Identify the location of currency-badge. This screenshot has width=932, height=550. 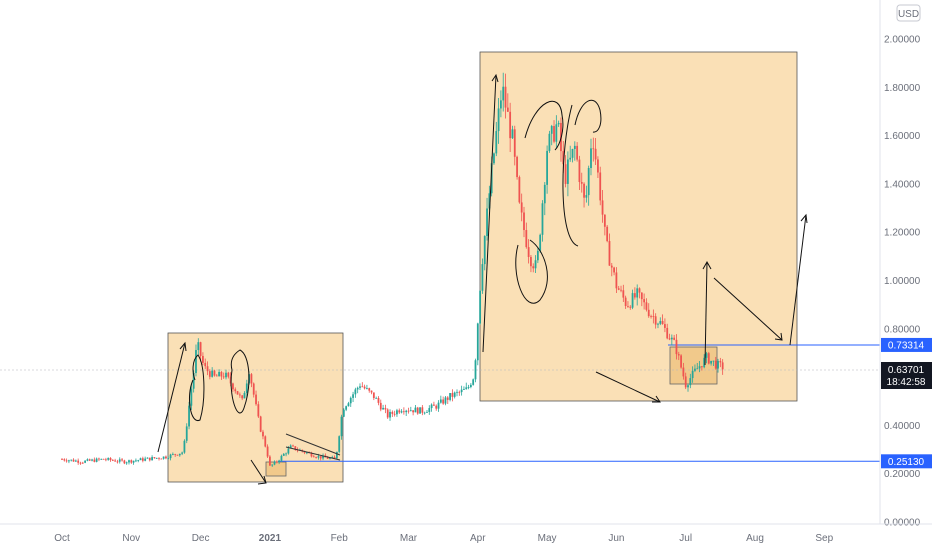
(908, 13).